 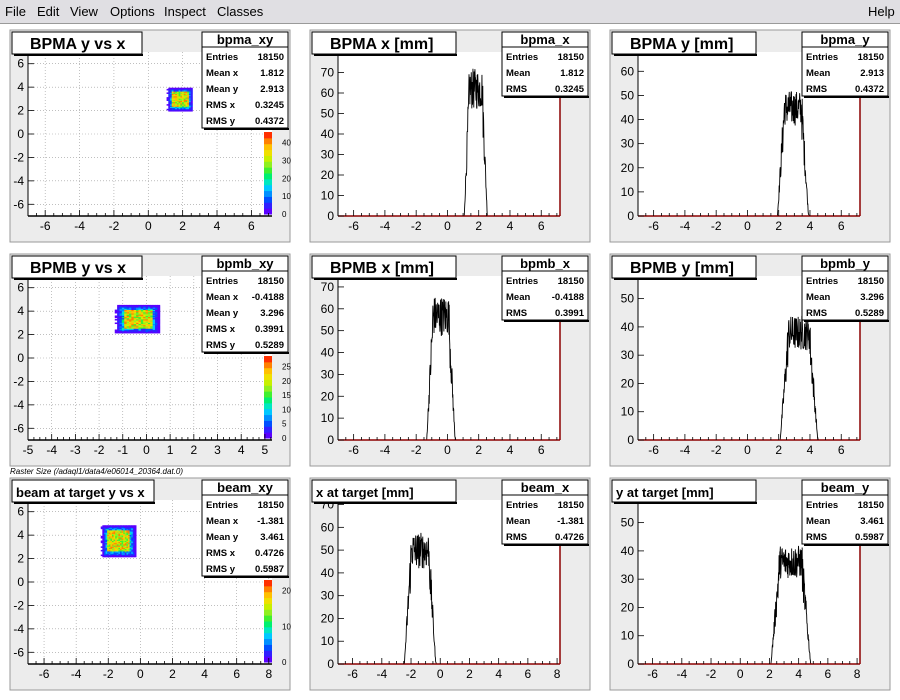 What do you see at coordinates (20, 535) in the screenshot?
I see `y-tick-label: 4` at bounding box center [20, 535].